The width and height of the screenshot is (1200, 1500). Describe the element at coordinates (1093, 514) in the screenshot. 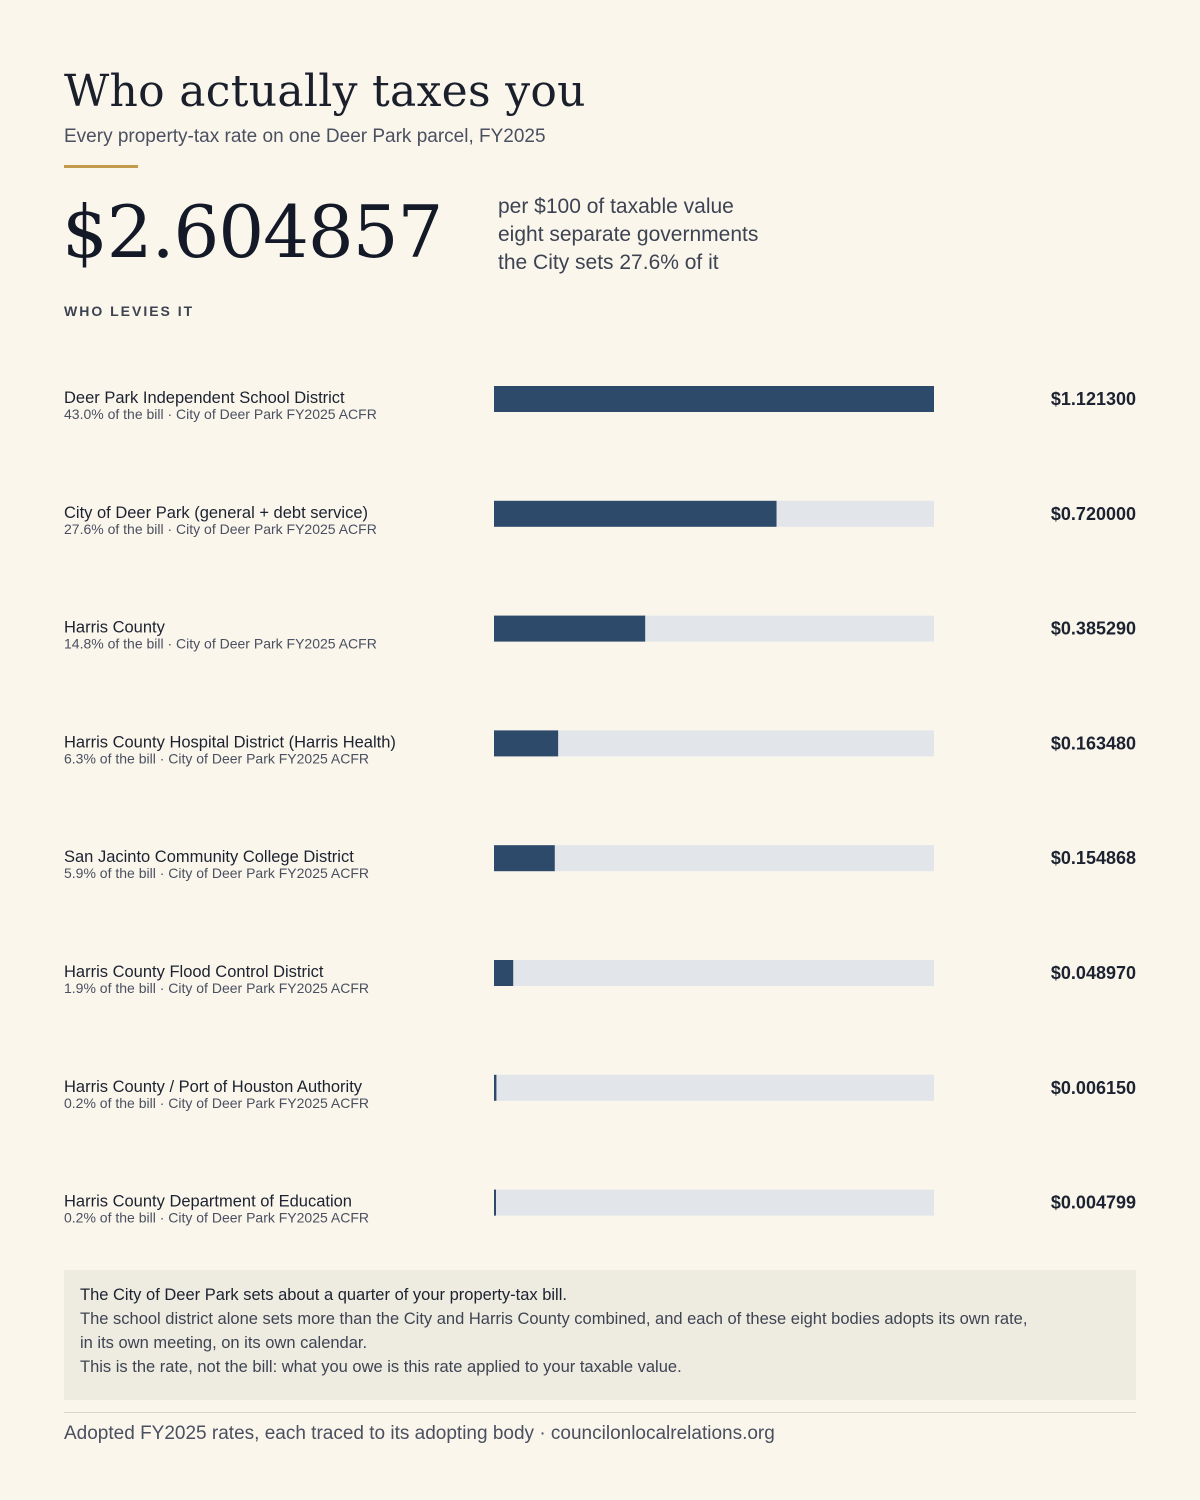

I see `value-label: $0.720000` at that location.